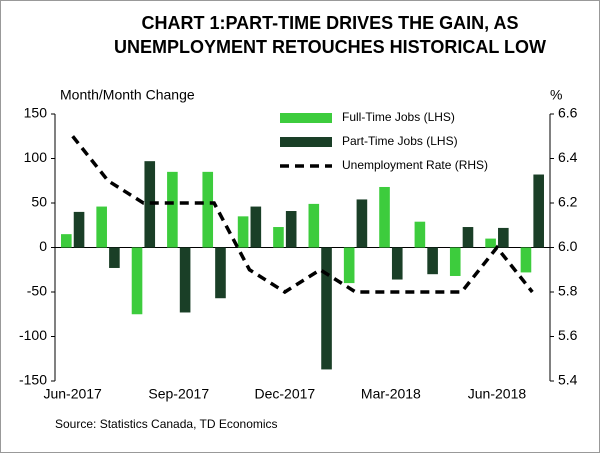 The width and height of the screenshot is (600, 453). What do you see at coordinates (497, 394) in the screenshot?
I see `x-tick-label: Jun-2018` at bounding box center [497, 394].